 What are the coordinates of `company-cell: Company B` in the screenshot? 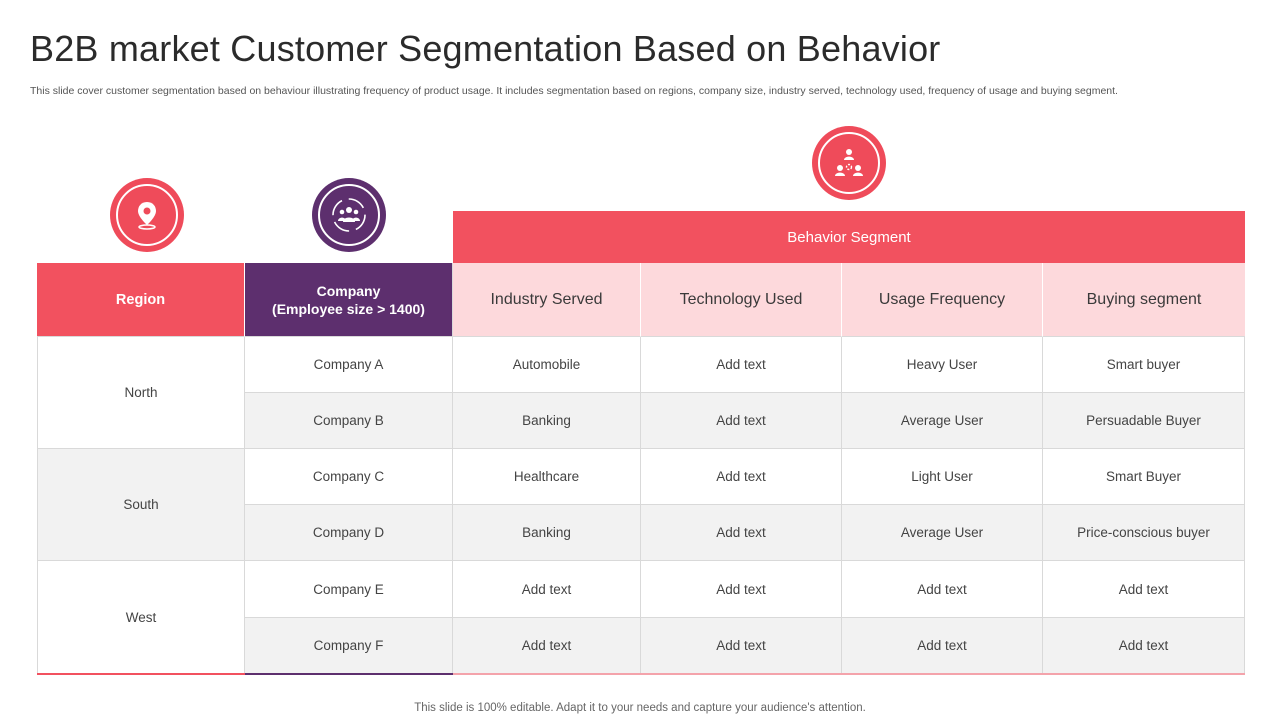 It's located at (349, 421).